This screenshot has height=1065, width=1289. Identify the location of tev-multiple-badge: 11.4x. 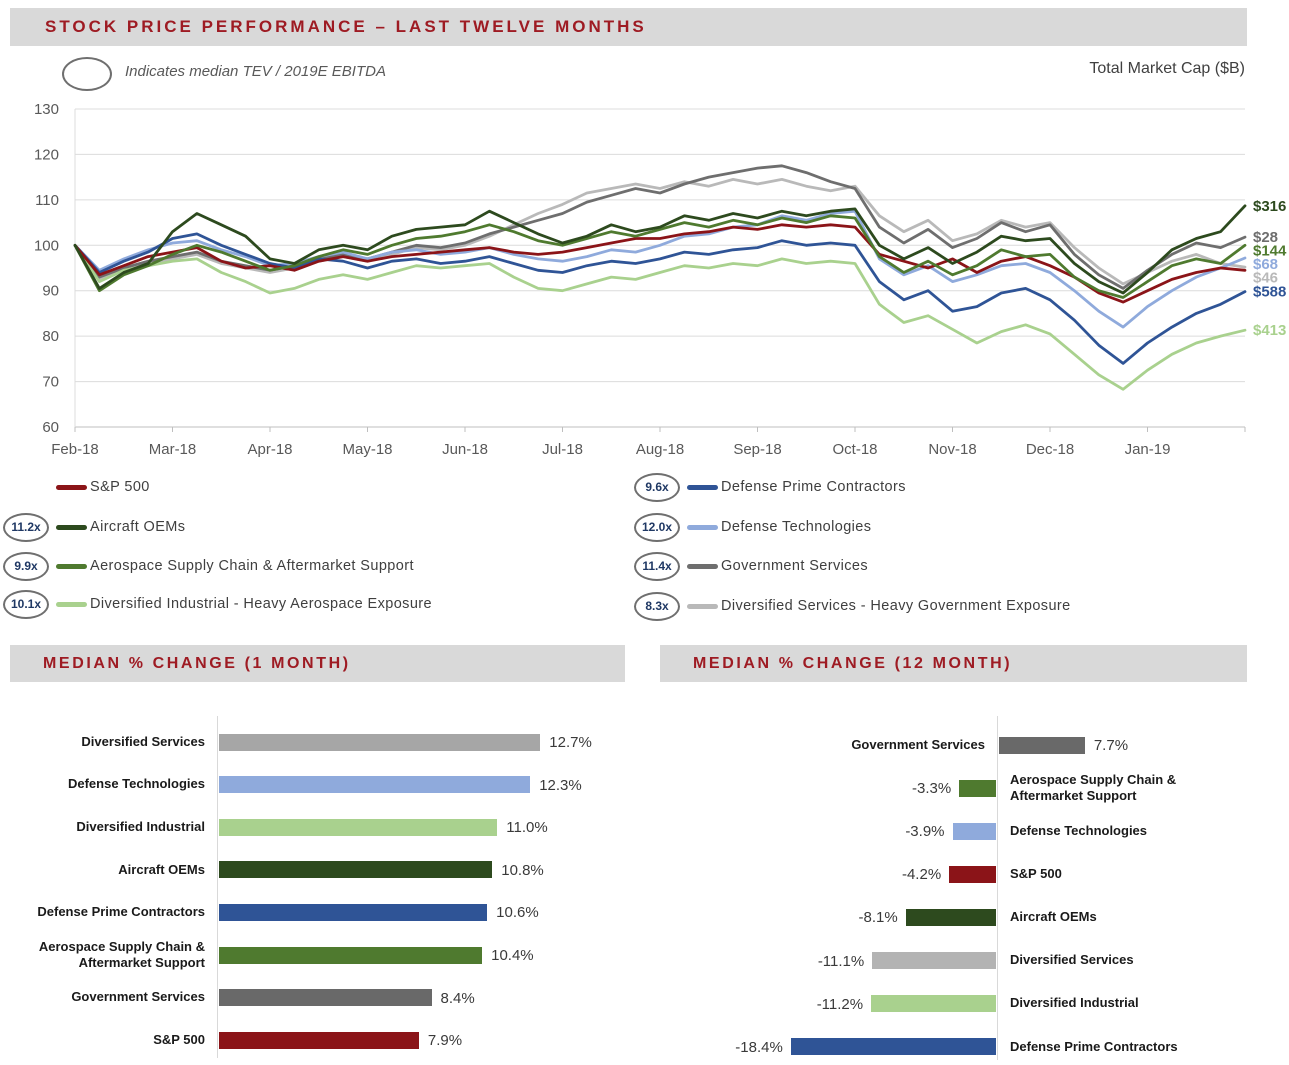
(657, 566).